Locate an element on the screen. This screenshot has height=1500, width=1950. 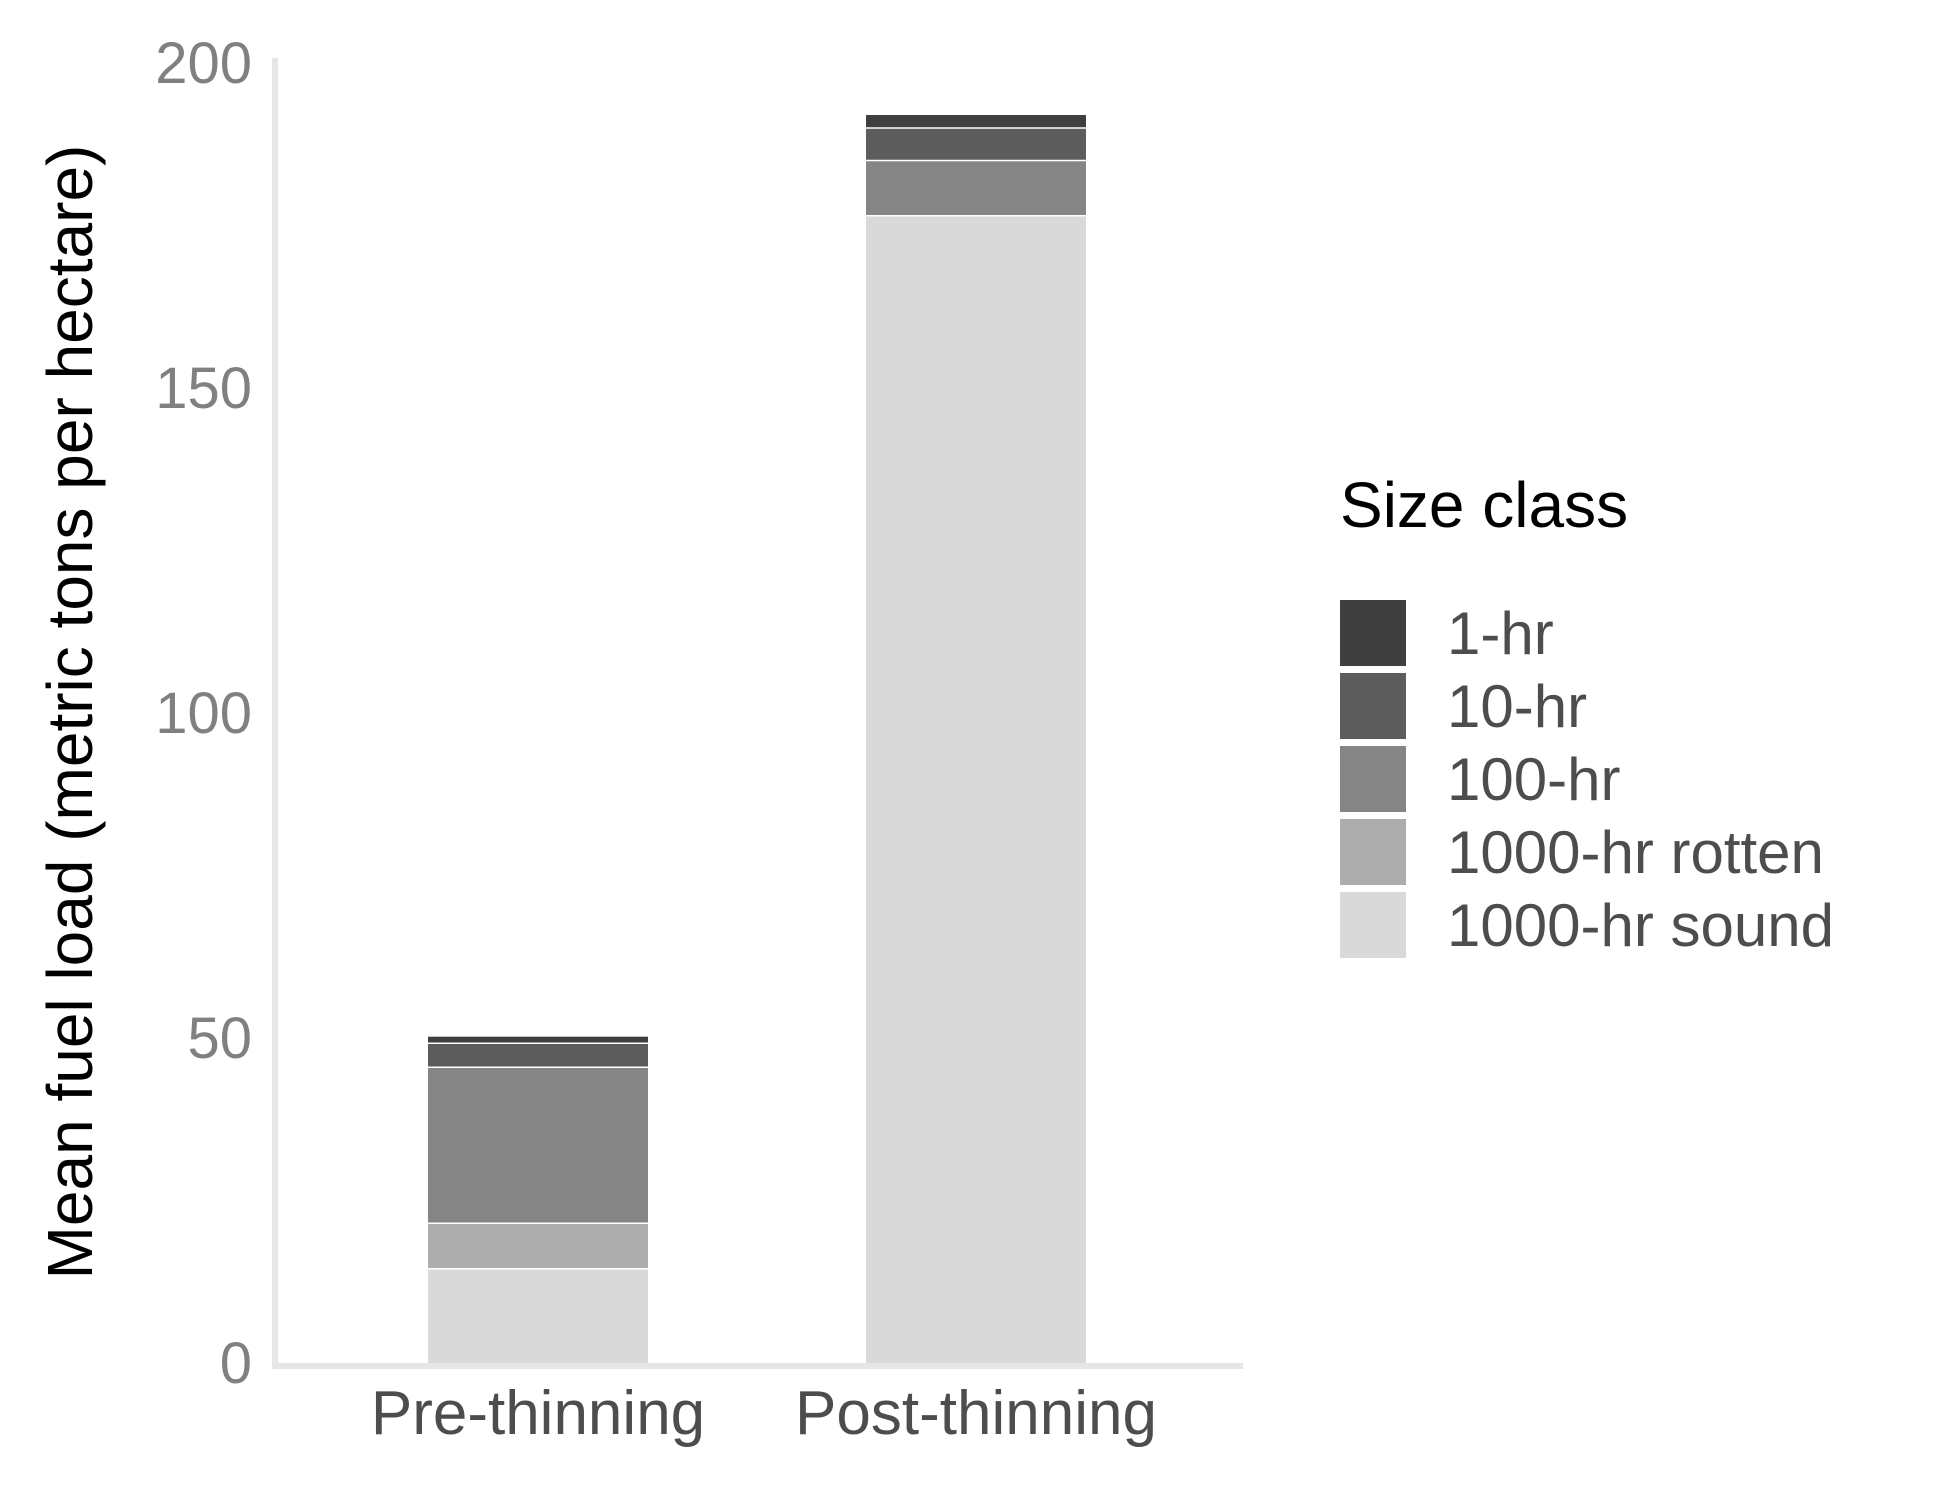
legend-label: 10-hr is located at coordinates (1517, 706).